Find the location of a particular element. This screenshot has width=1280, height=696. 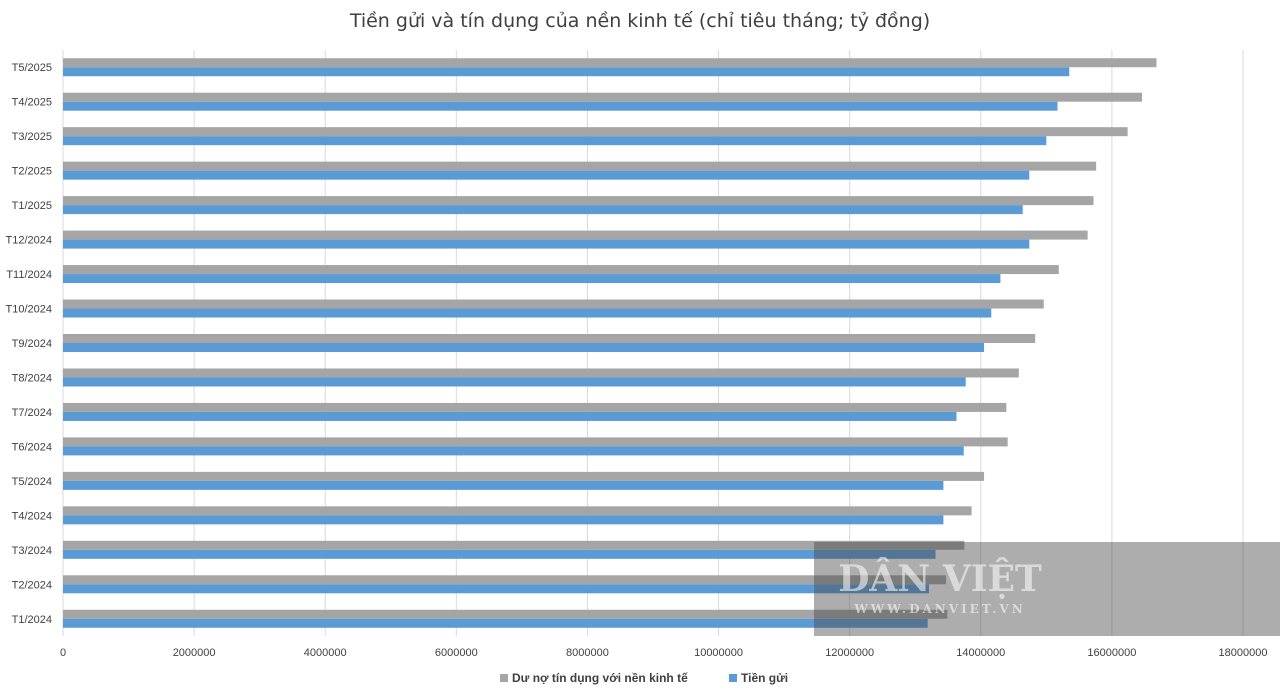

y-tick-label: T3/2024 is located at coordinates (32, 551).